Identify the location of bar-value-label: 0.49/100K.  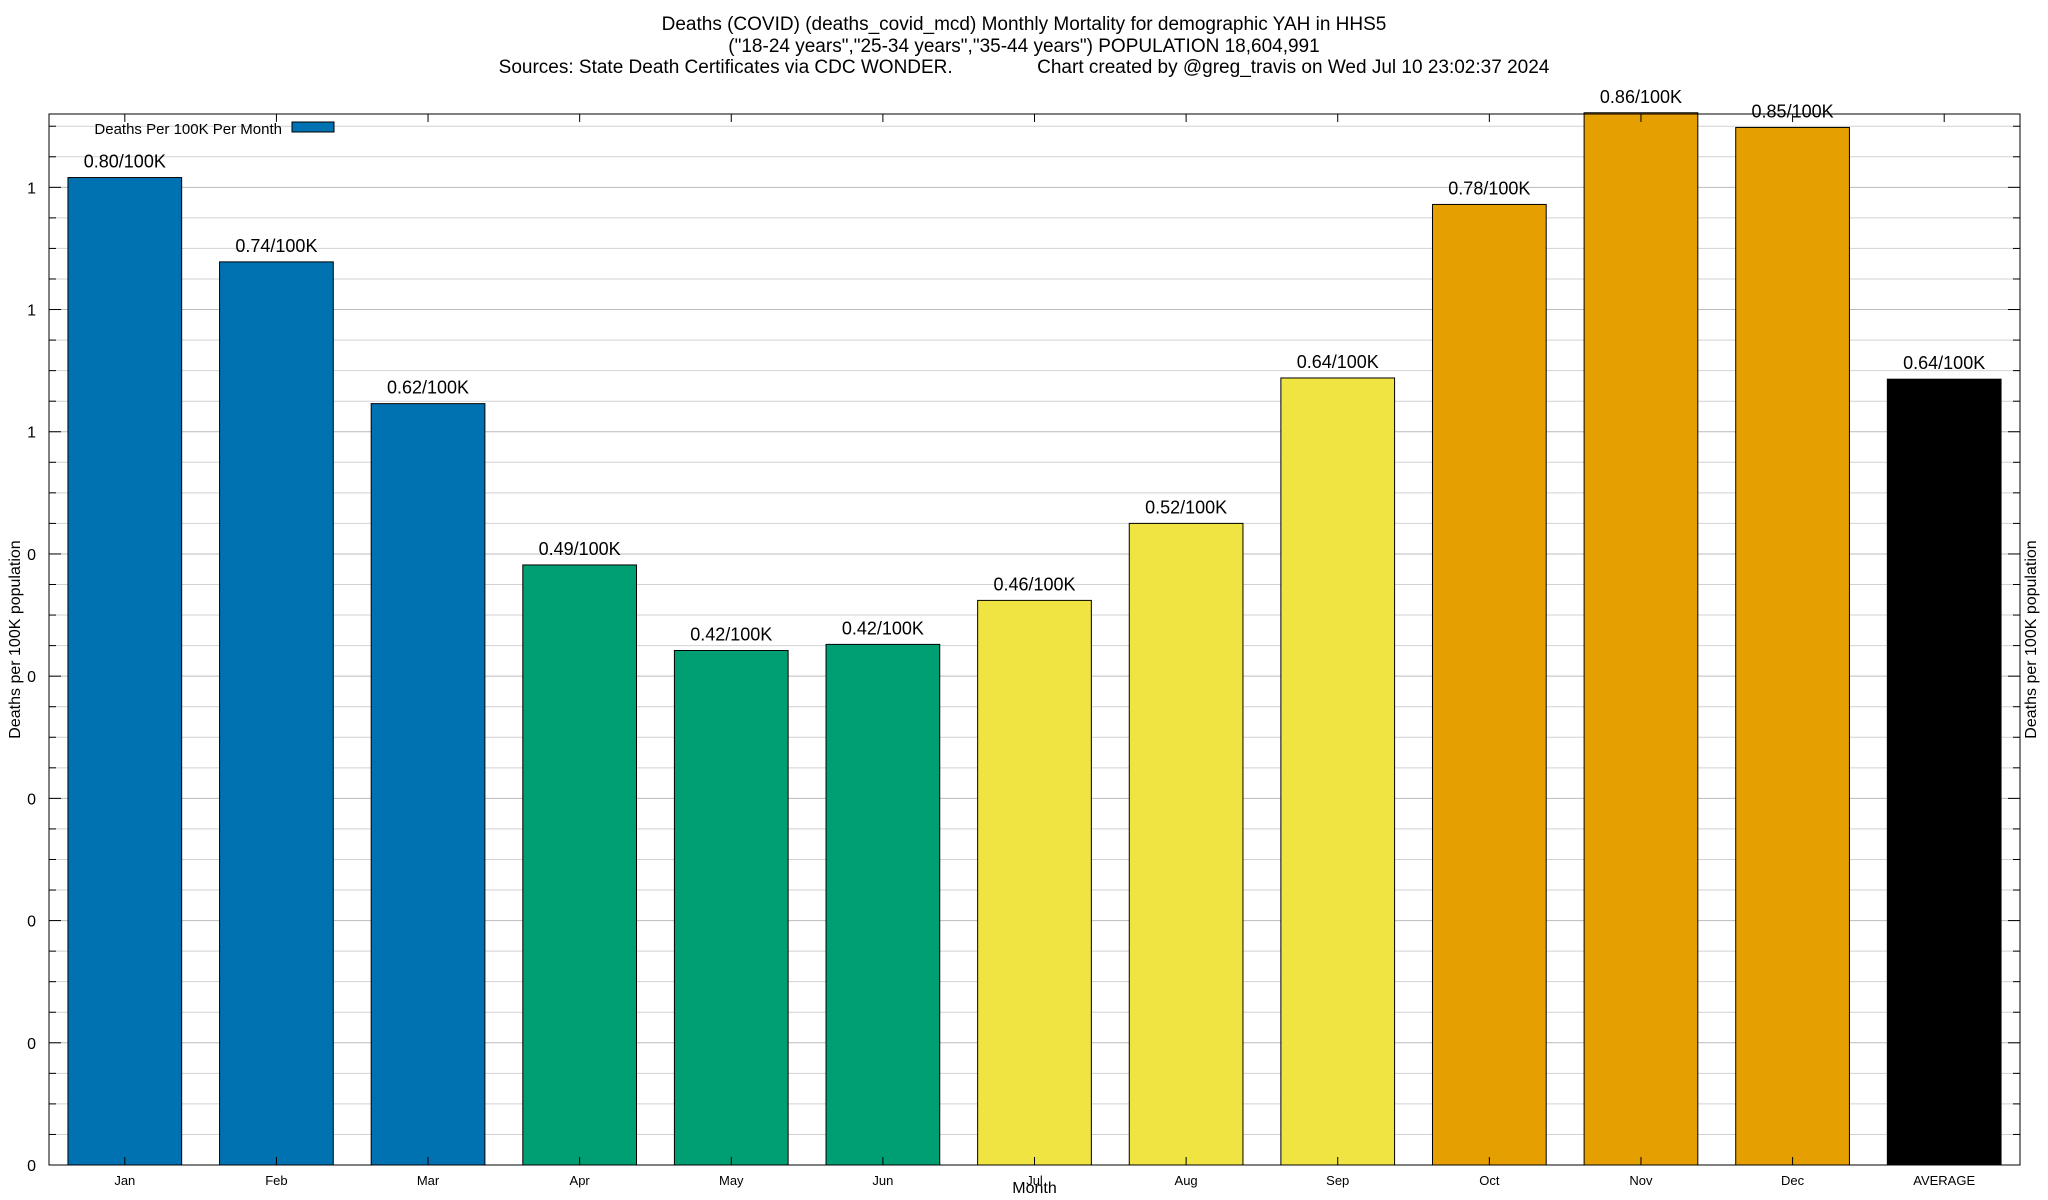
(580, 549).